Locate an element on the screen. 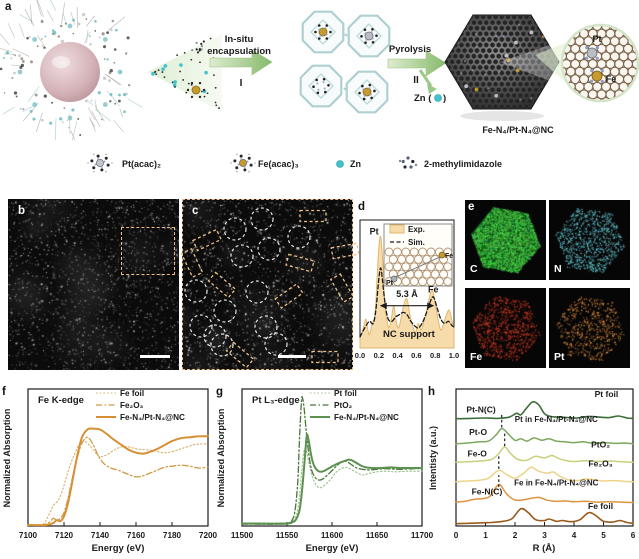 This screenshot has height=559, width=639. inset-pt-label: Pt is located at coordinates (390, 283).